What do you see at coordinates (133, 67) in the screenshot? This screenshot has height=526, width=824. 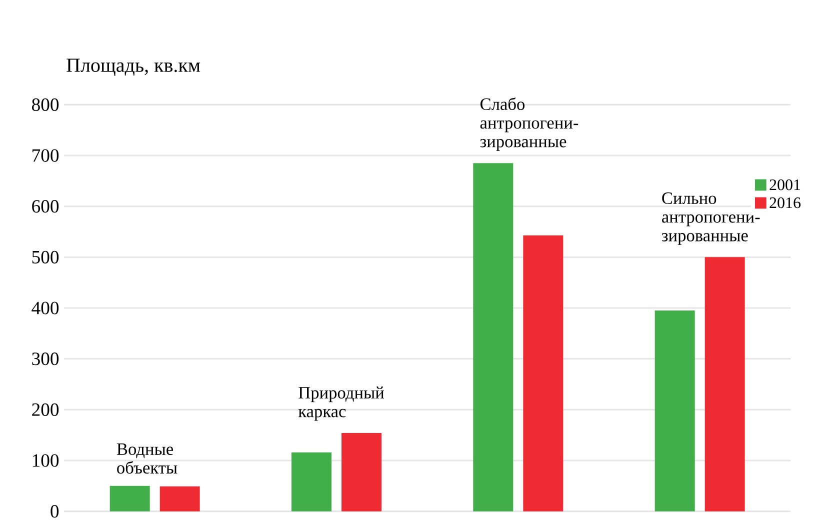 I see `y-axis-title: Площадь, кв.км` at bounding box center [133, 67].